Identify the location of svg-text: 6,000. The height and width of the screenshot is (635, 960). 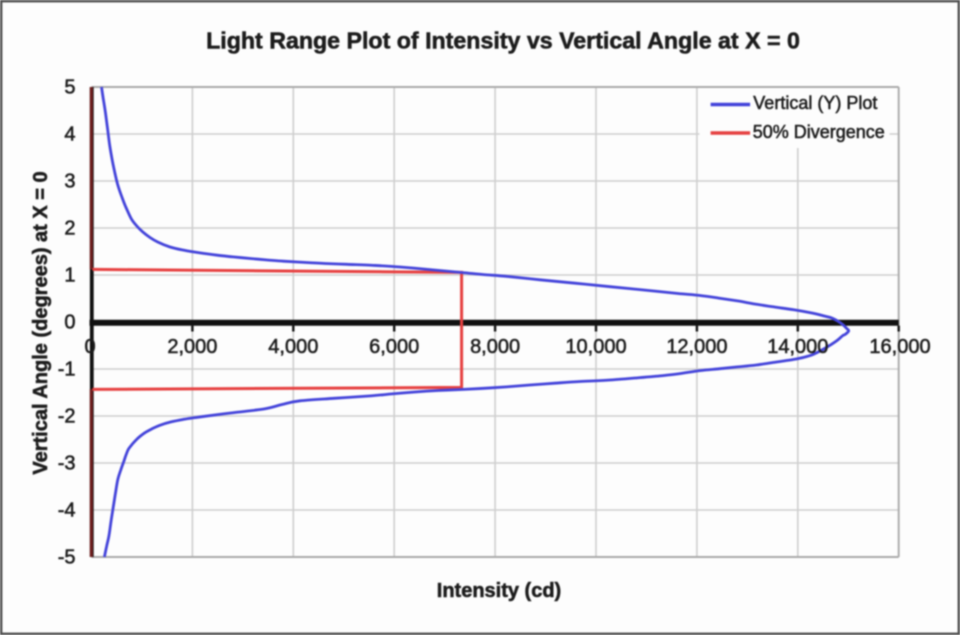
(394, 347).